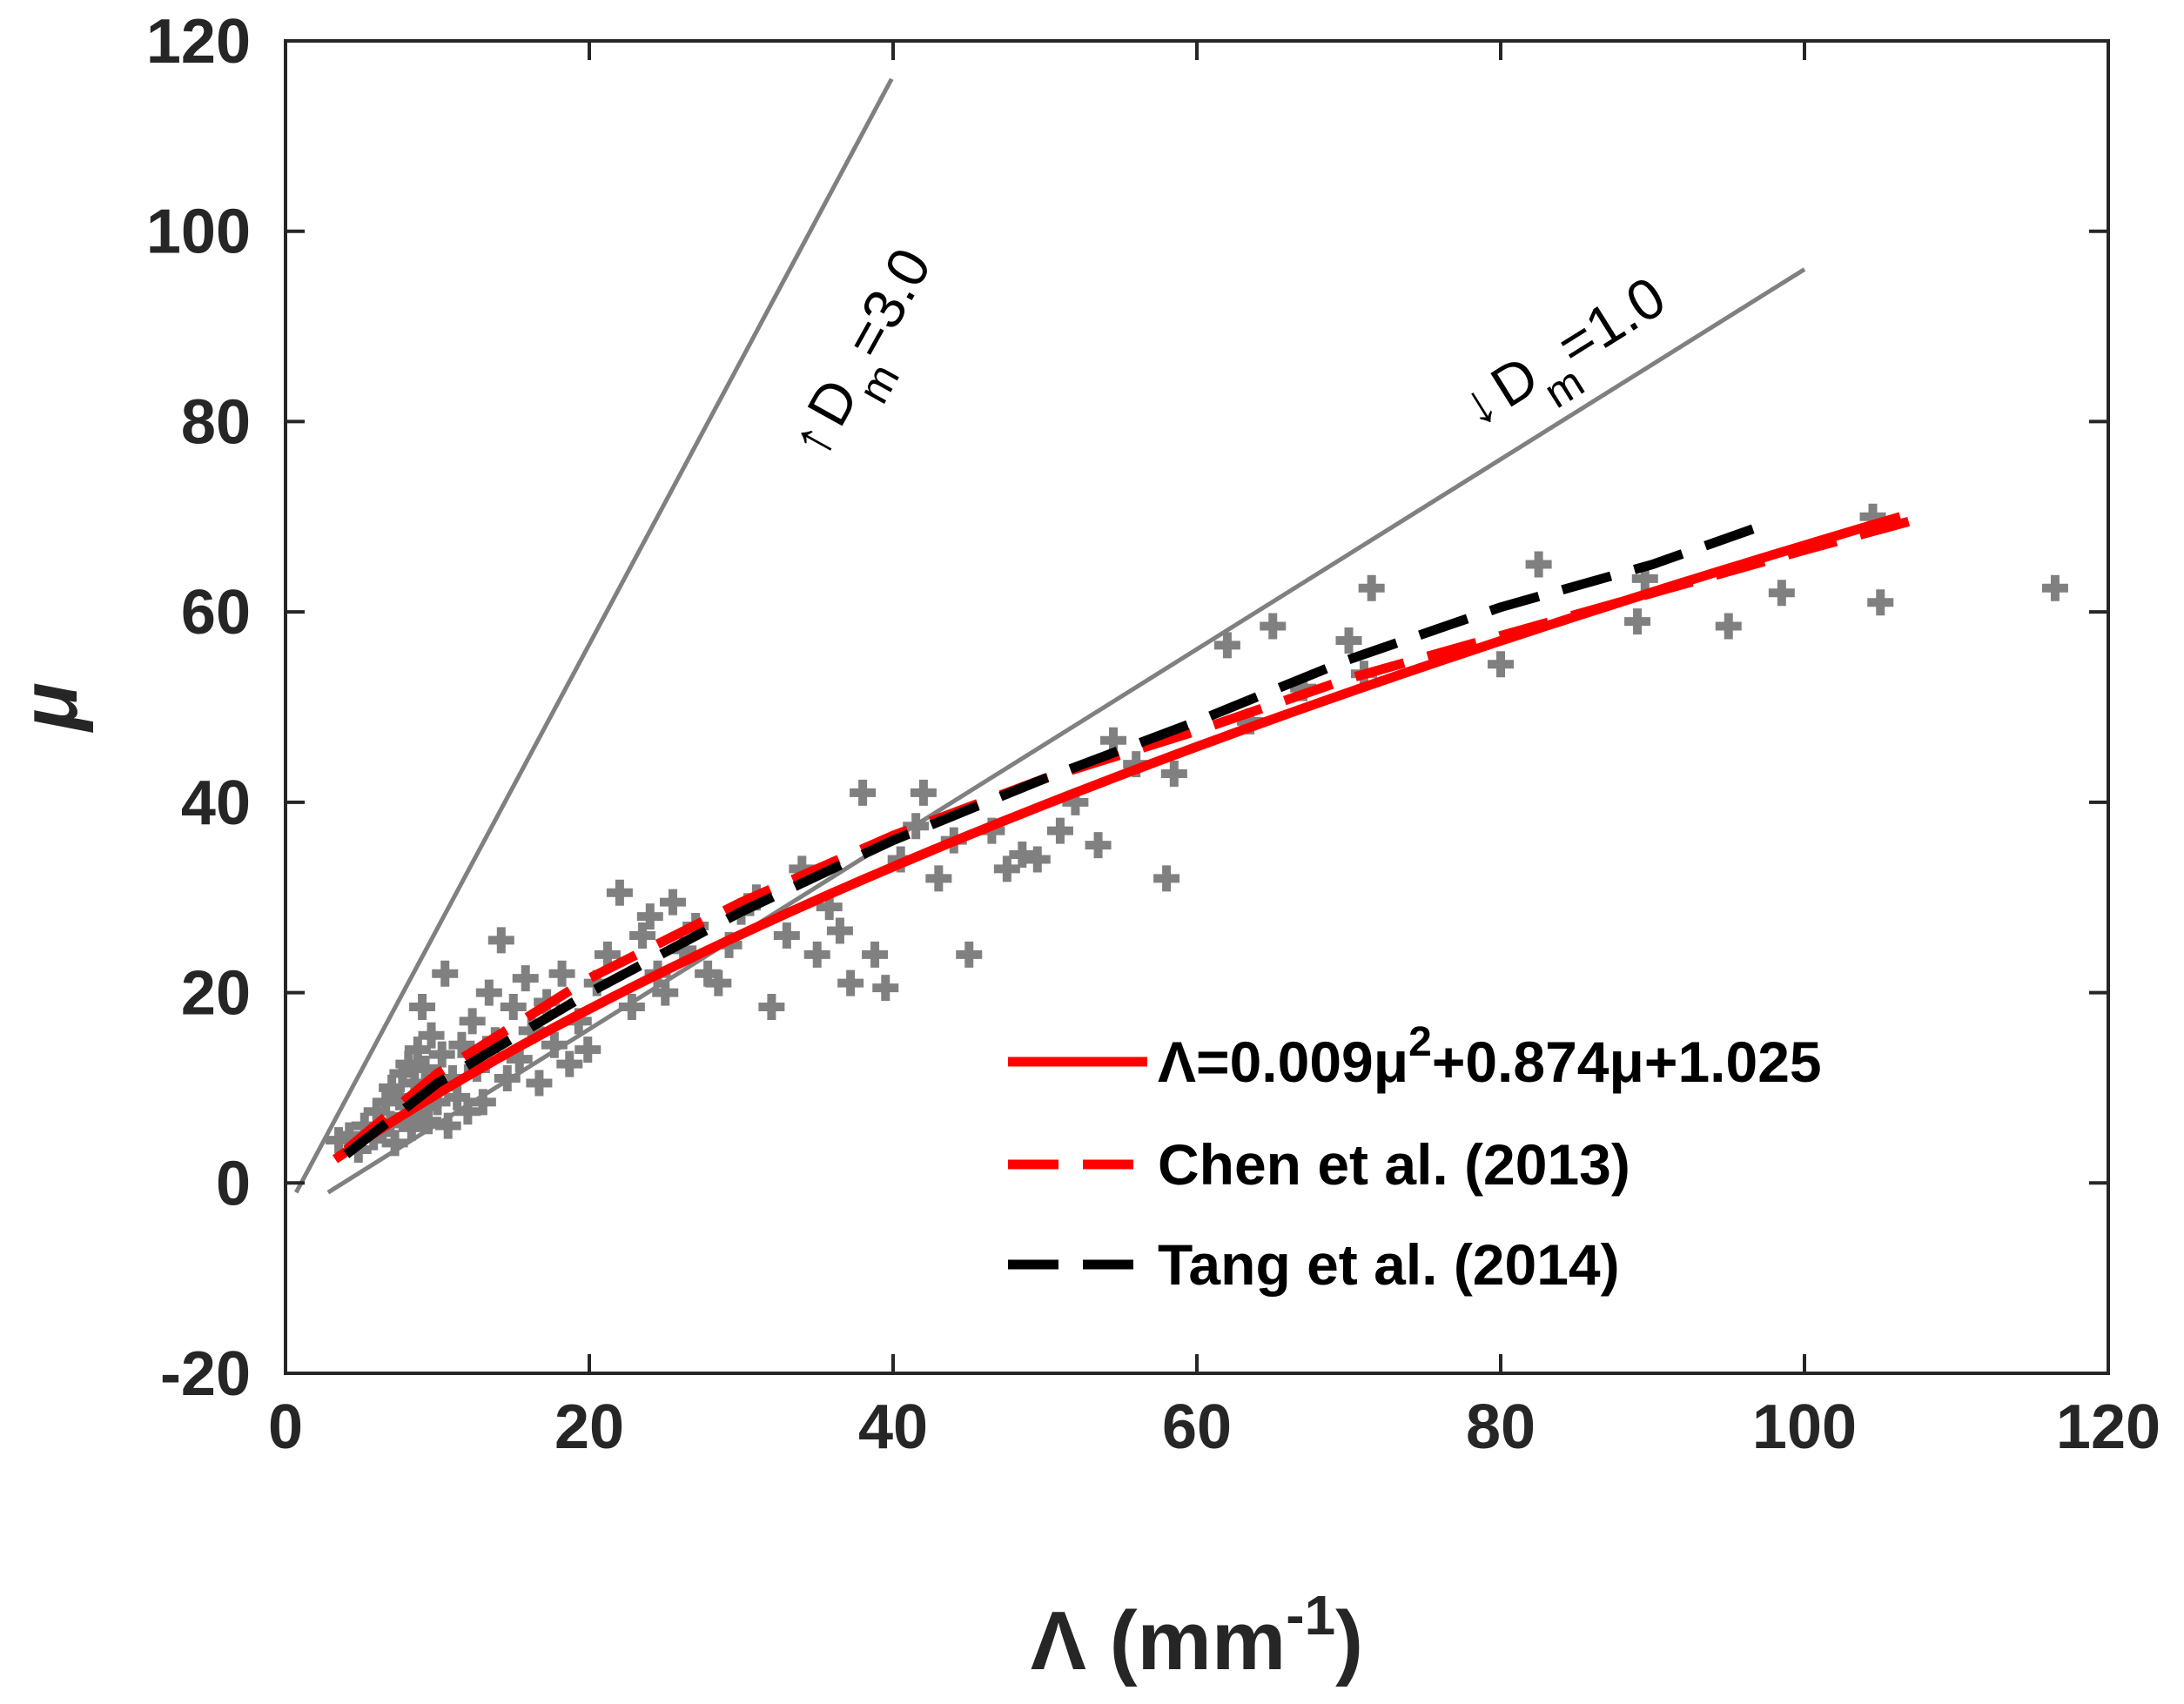 This screenshot has width=2184, height=1704. I want to click on x-tick-label: 0, so click(285, 1427).